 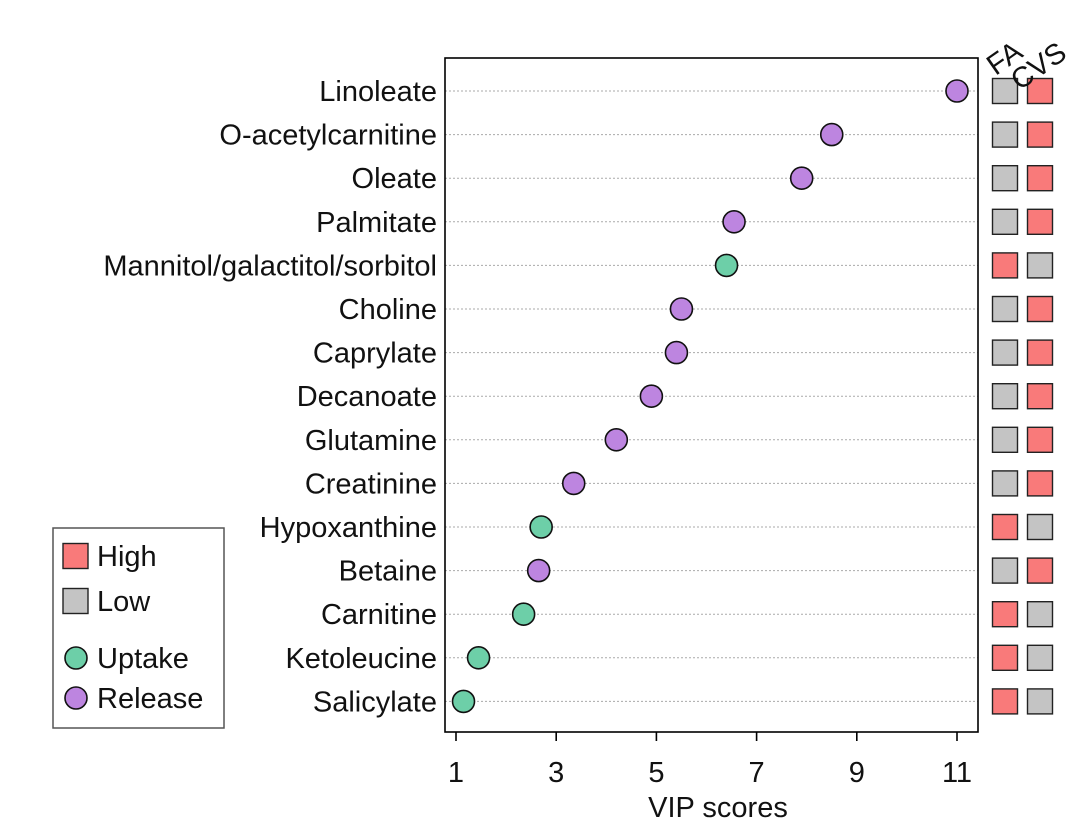 What do you see at coordinates (328, 136) in the screenshot?
I see `metabolite-label: O-acetylcarnitine` at bounding box center [328, 136].